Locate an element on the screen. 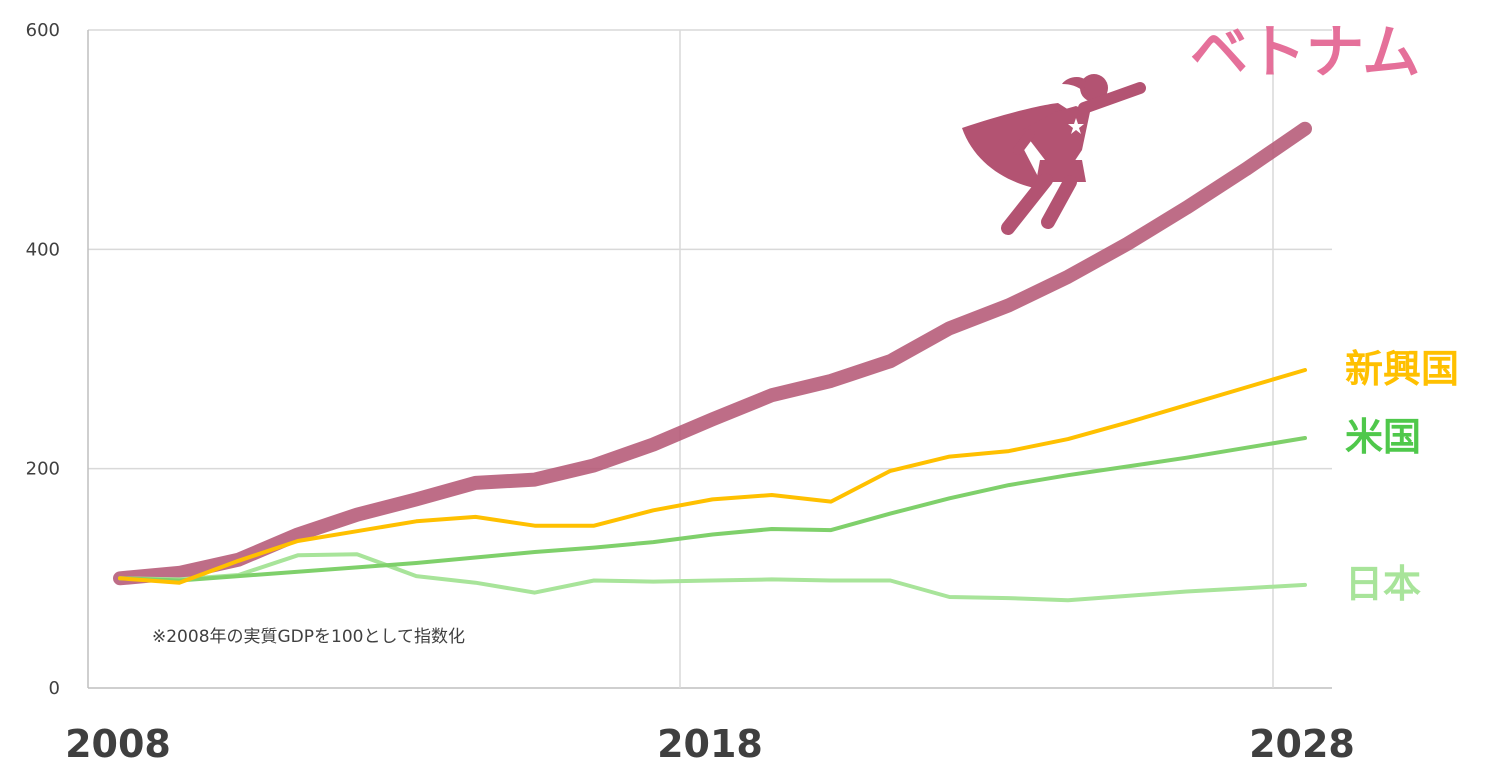 This screenshot has height=777, width=1500. y-tick-label: 0 is located at coordinates (54, 688).